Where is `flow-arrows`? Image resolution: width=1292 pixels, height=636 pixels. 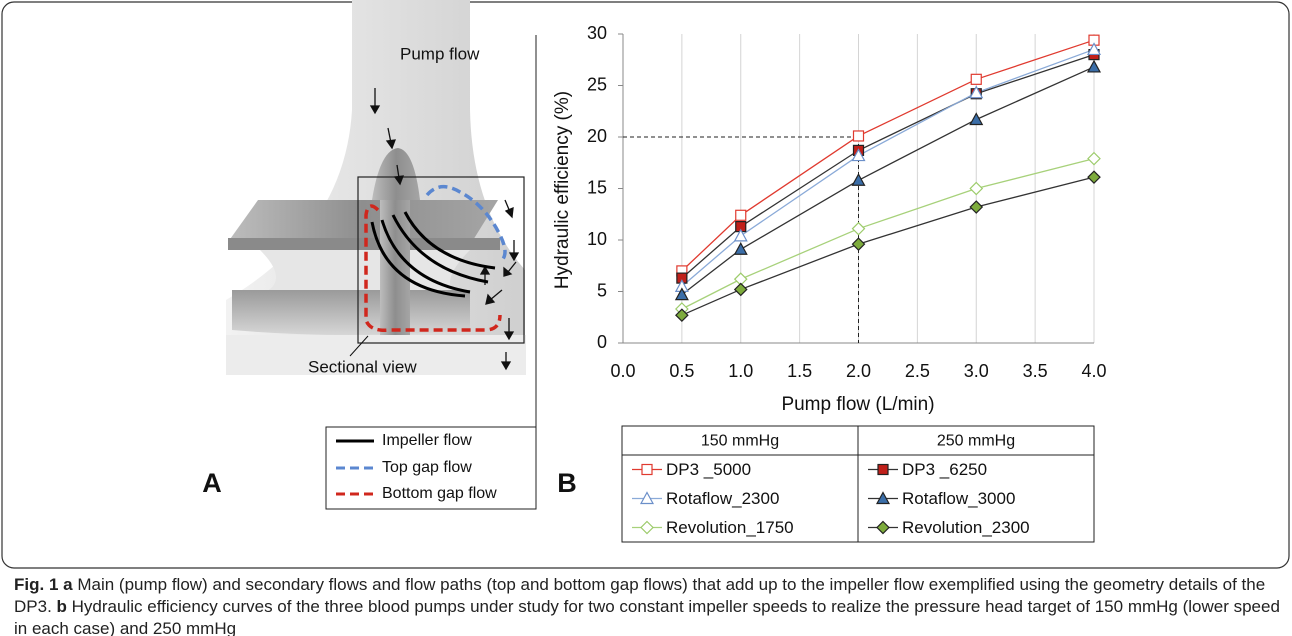
flow-arrows is located at coordinates (444, 229).